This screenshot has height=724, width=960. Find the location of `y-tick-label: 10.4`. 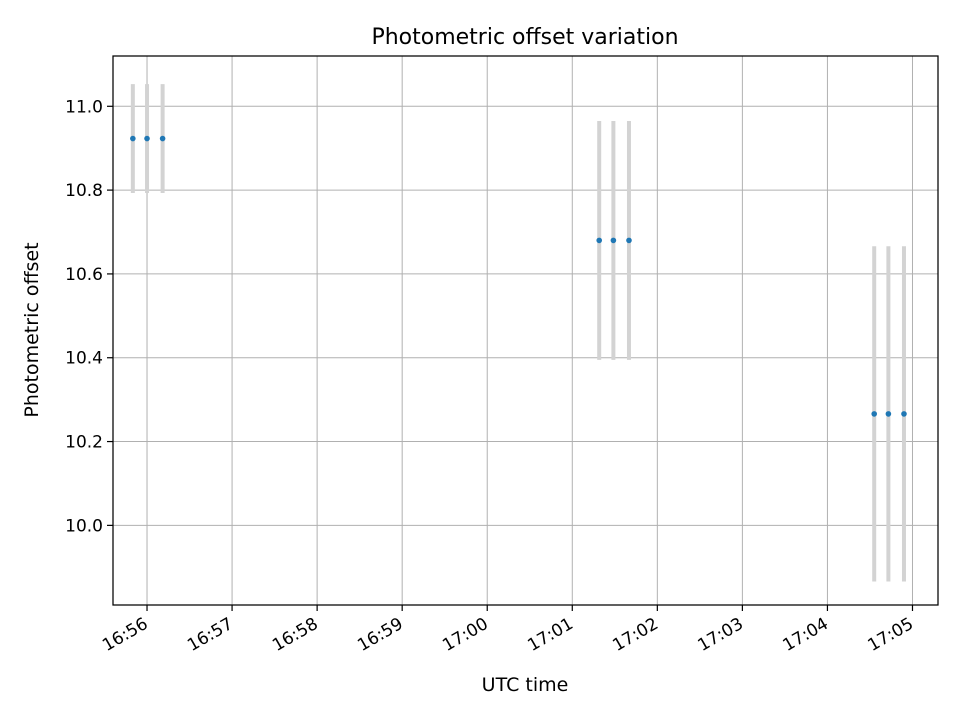

y-tick-label: 10.4 is located at coordinates (84, 359).